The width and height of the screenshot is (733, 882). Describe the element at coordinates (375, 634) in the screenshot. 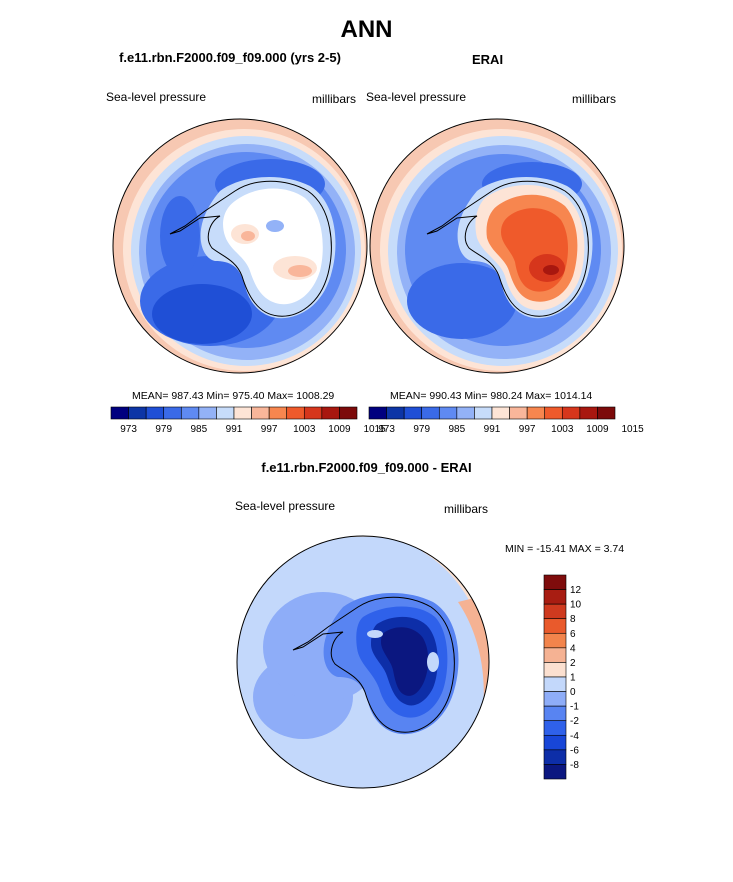

I see `diff-light-patch` at that location.